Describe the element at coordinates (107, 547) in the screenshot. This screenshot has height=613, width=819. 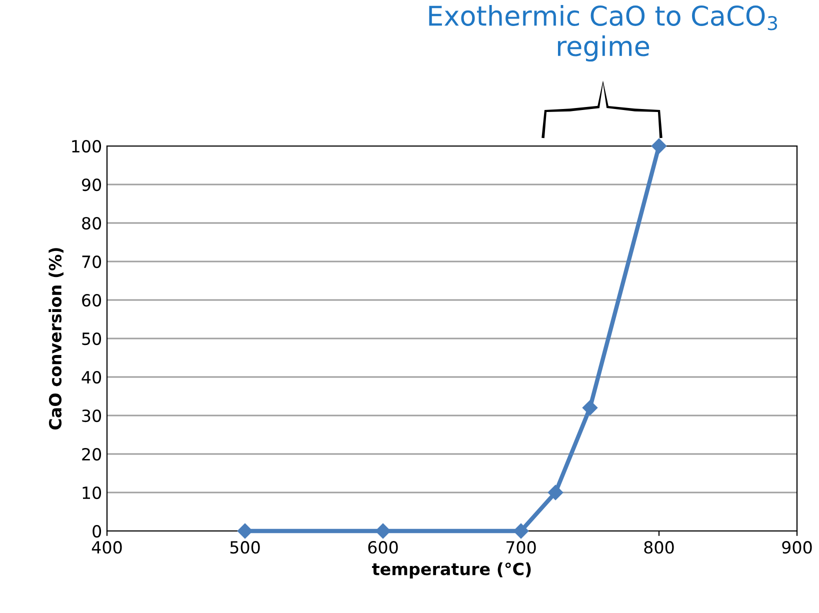
I see `x-tick-label: 400` at that location.